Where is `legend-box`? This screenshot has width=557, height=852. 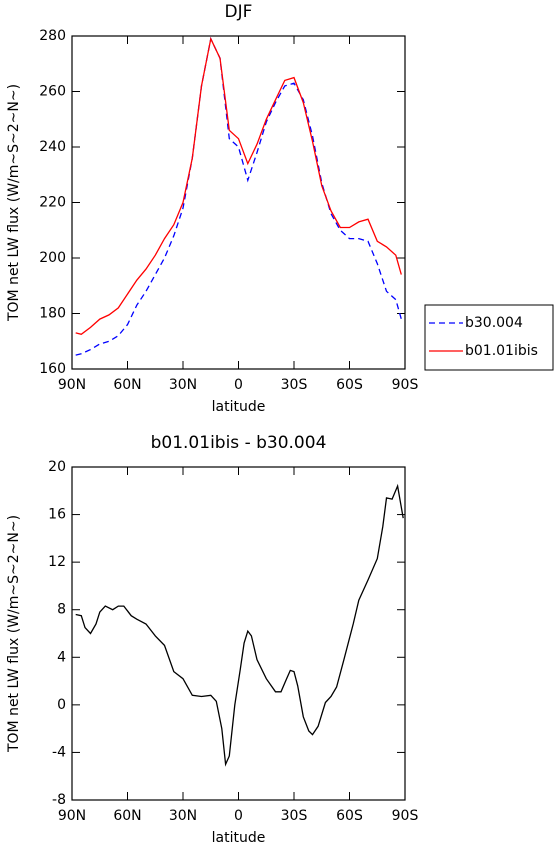
legend-box is located at coordinates (489, 337).